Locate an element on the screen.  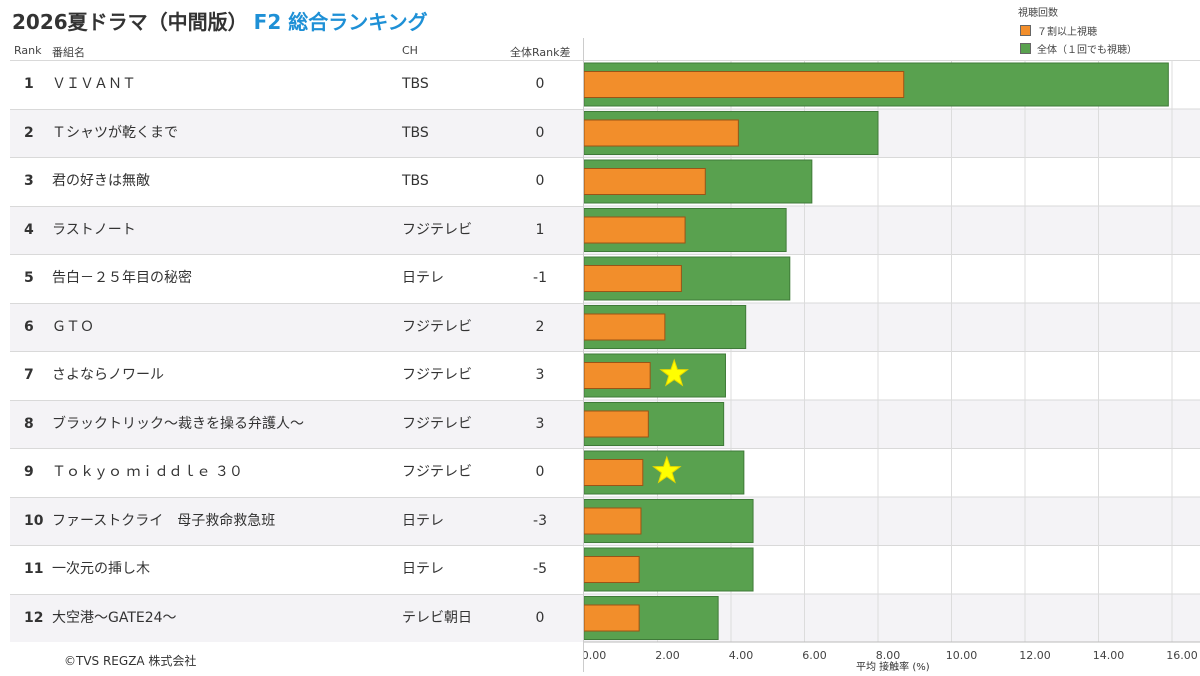
title-subtitle: F2 総合ランキング is located at coordinates (340, 22).